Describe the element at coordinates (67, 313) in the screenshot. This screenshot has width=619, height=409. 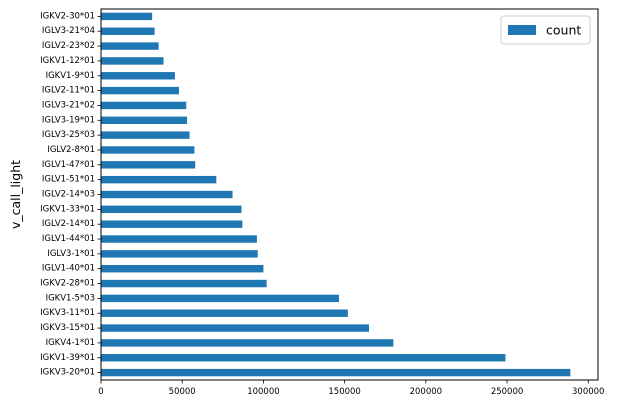
I see `y-tick-label: IGKV3-11*01` at that location.